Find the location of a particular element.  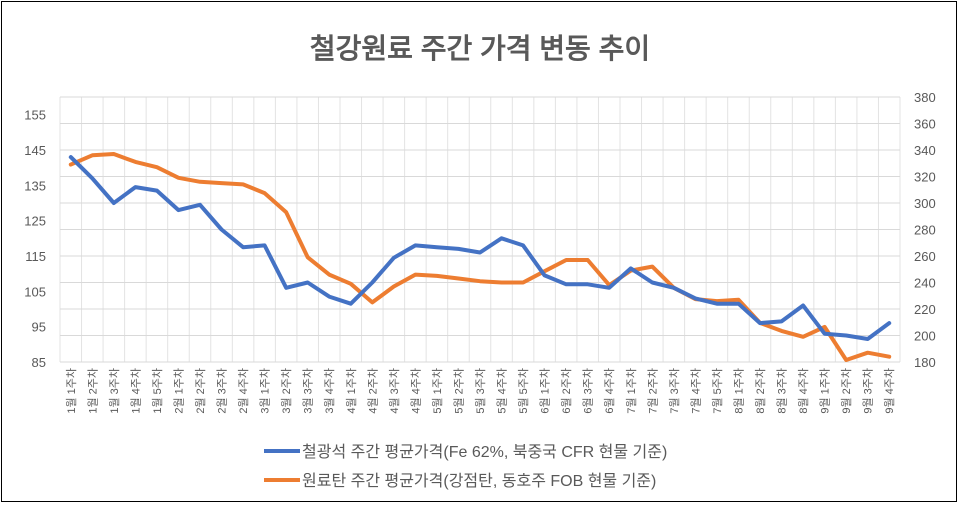

x-axis-tick-label: 7월 5주차 is located at coordinates (717, 391).